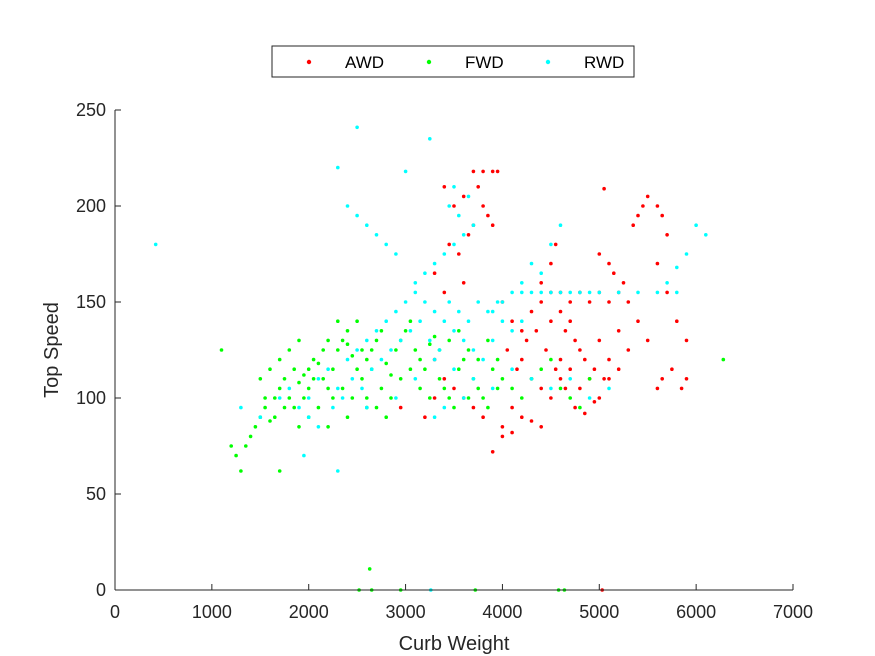 This screenshot has height=656, width=875. Describe the element at coordinates (406, 612) in the screenshot. I see `x-tick-label-3: 3000` at that location.